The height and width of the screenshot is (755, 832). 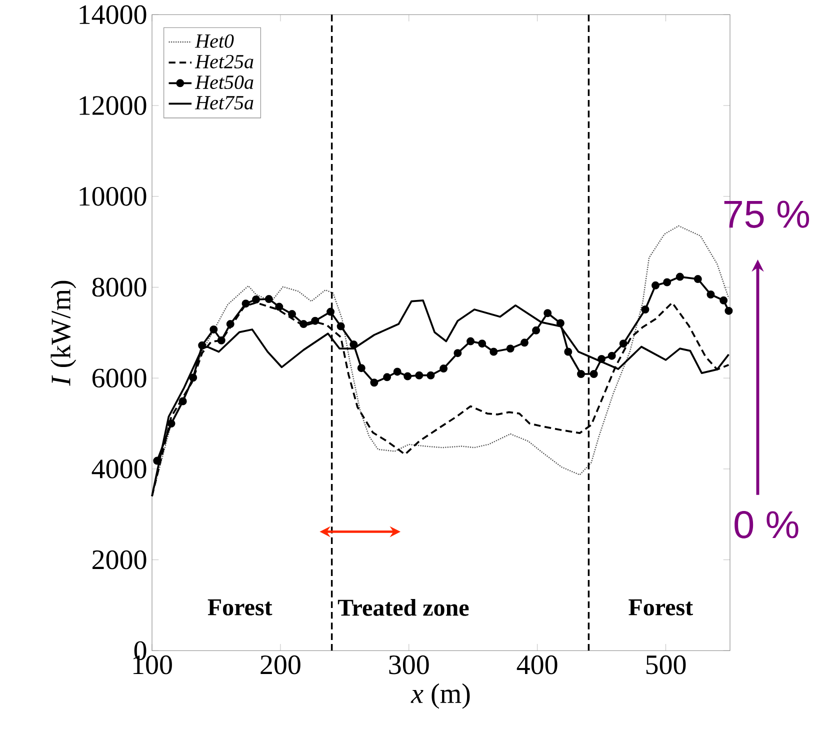 What do you see at coordinates (767, 214) in the screenshot?
I see `annotation: 75 %` at bounding box center [767, 214].